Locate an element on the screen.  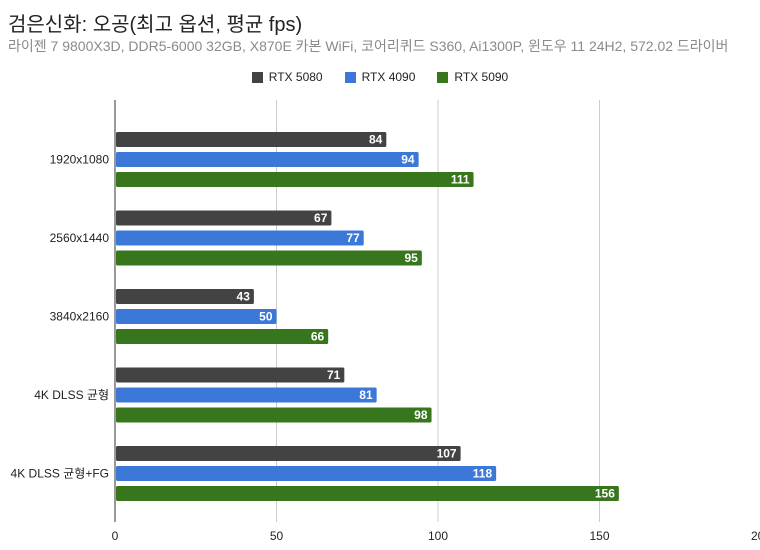
bar-value-label-0-2: 111 is located at coordinates (460, 180).